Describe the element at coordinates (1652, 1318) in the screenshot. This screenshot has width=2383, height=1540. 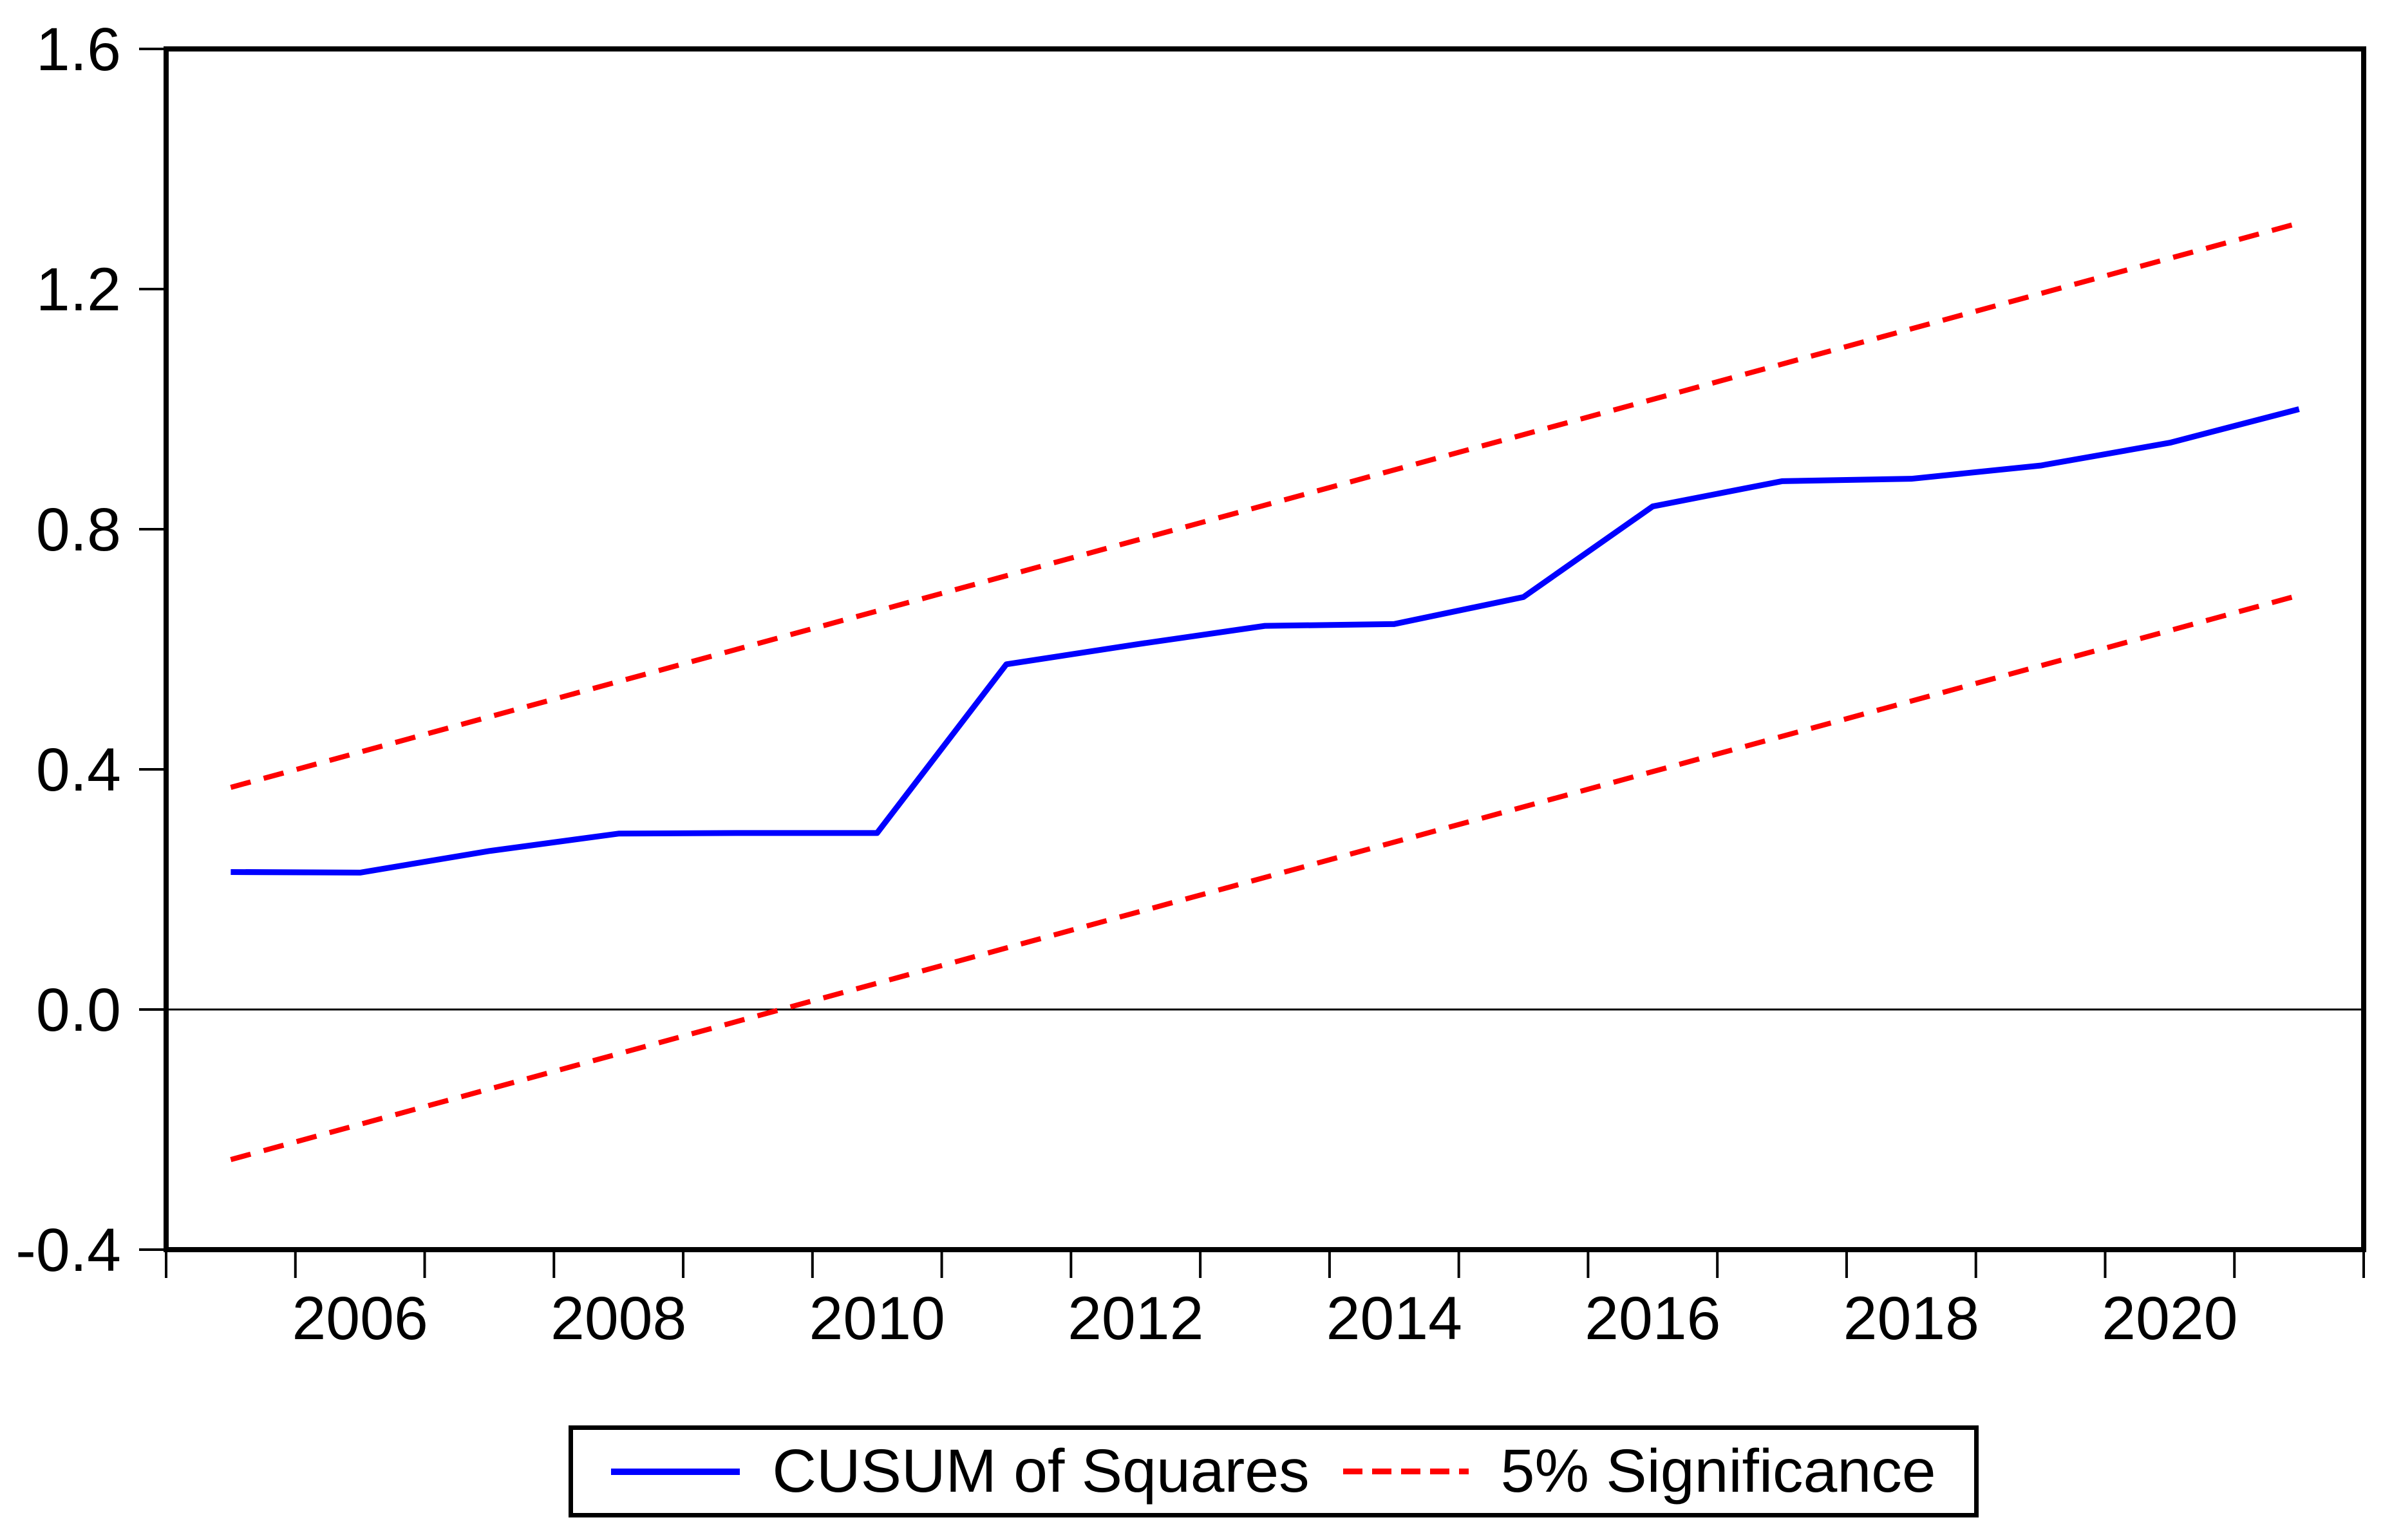
I see `x-axis-tick-label: 2016` at that location.